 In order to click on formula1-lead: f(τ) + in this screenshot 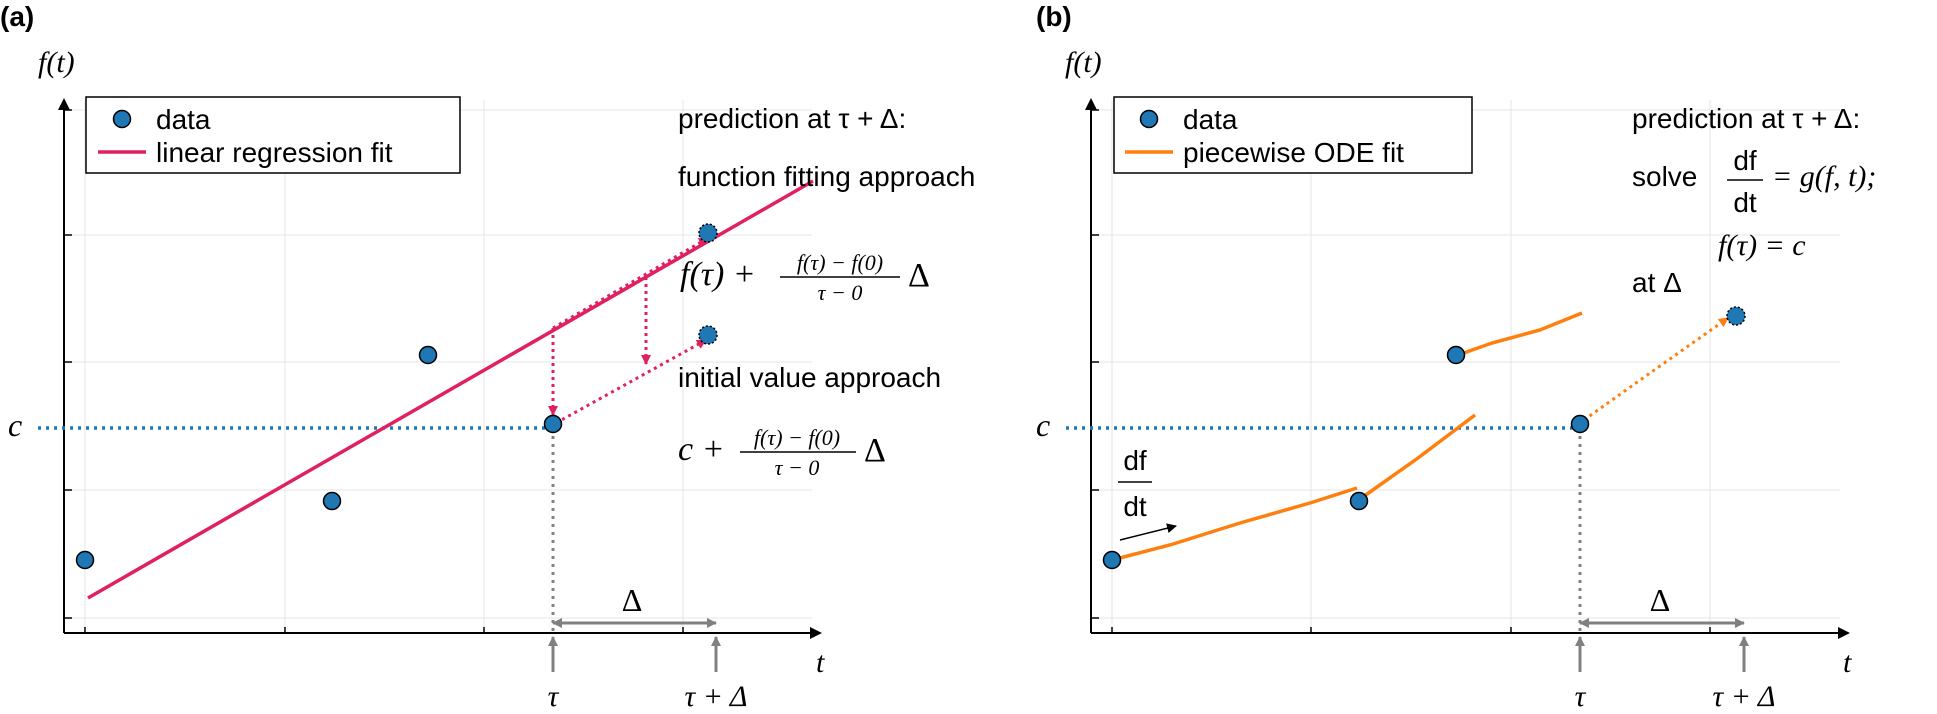, I will do `click(718, 274)`.